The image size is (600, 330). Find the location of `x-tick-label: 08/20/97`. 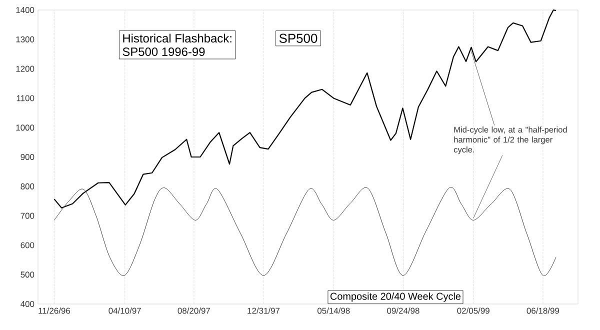

x-tick-label: 08/20/97 is located at coordinates (194, 311).